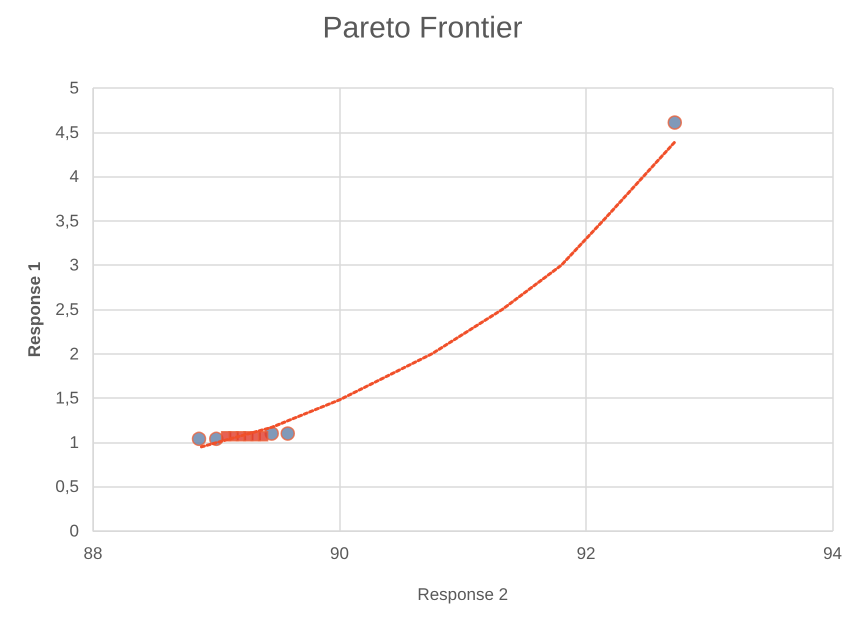 The height and width of the screenshot is (628, 845). Describe the element at coordinates (67, 132) in the screenshot. I see `y-tick-label: 4,5` at that location.